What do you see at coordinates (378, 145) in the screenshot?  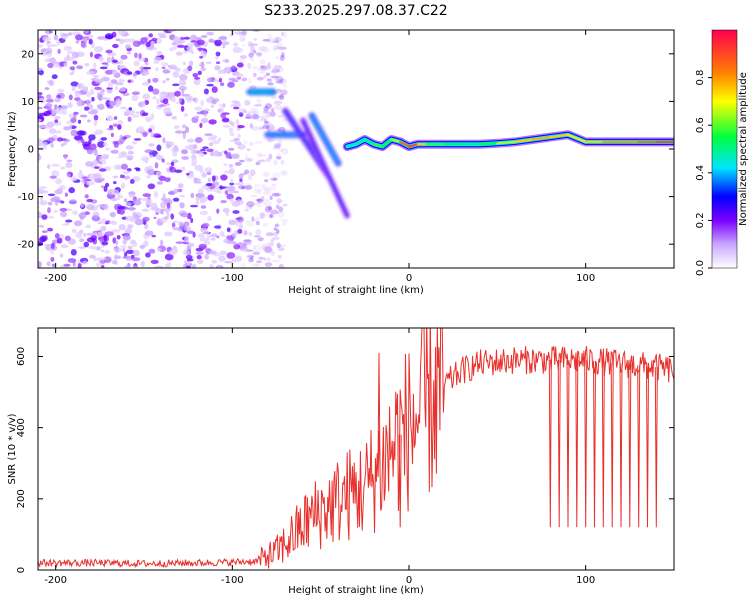 I see `ridge-segment` at bounding box center [378, 145].